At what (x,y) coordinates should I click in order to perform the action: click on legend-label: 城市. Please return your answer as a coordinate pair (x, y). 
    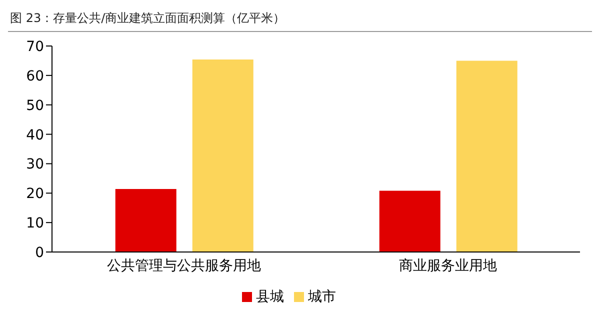
    Looking at the image, I should click on (322, 297).